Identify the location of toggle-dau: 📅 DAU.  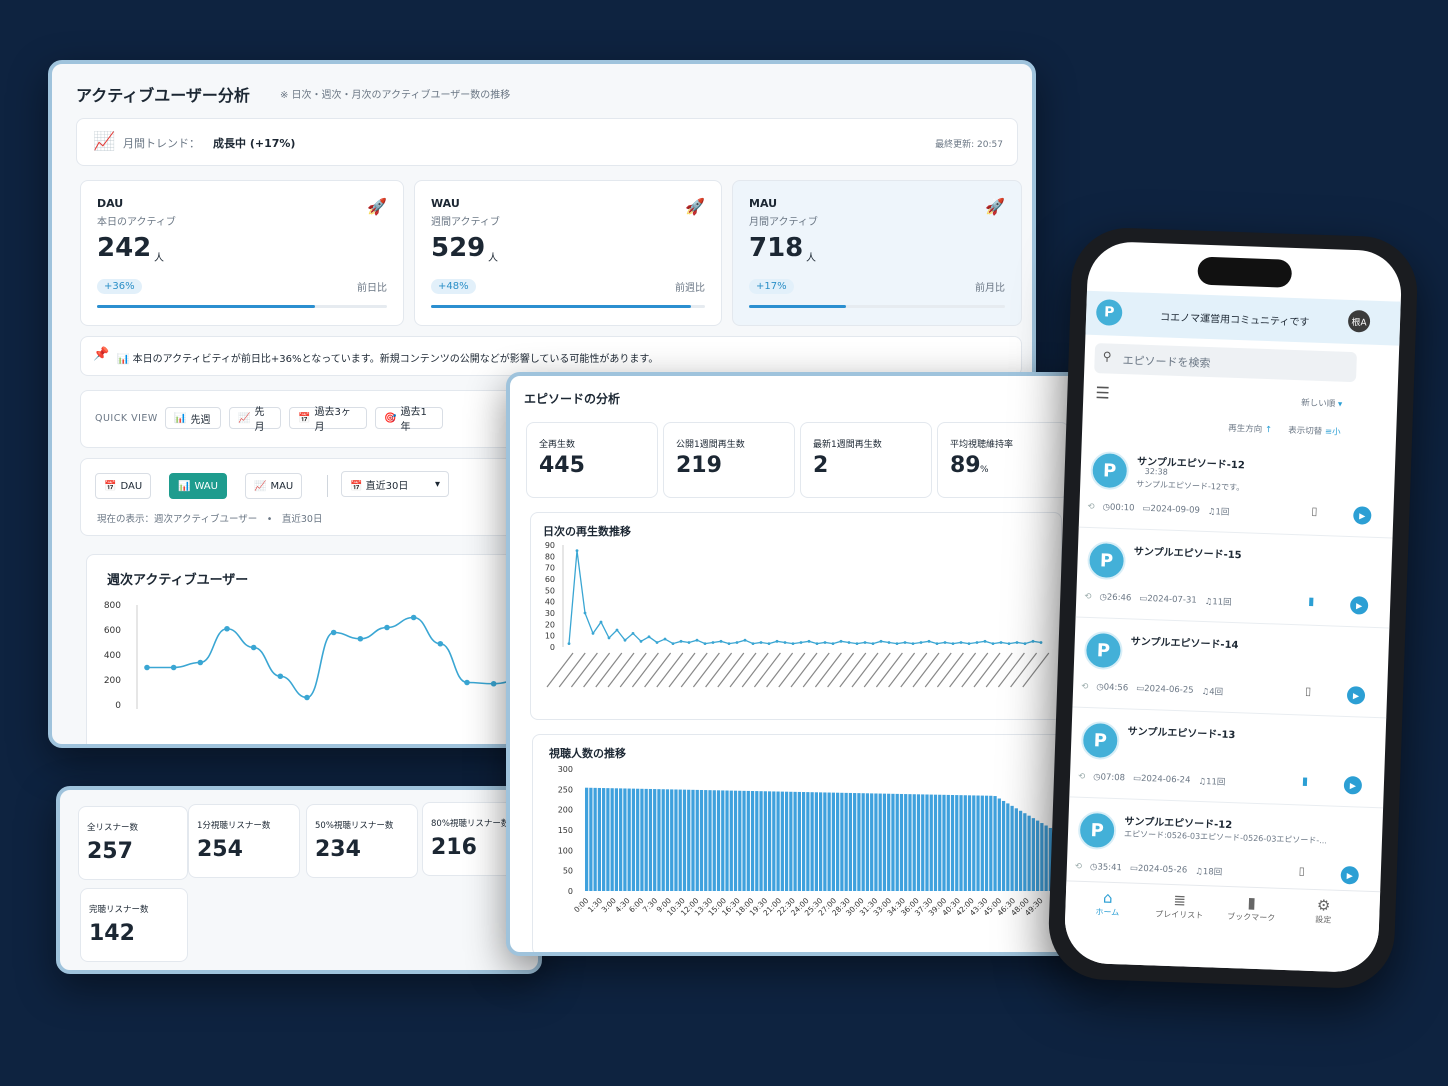
(123, 486).